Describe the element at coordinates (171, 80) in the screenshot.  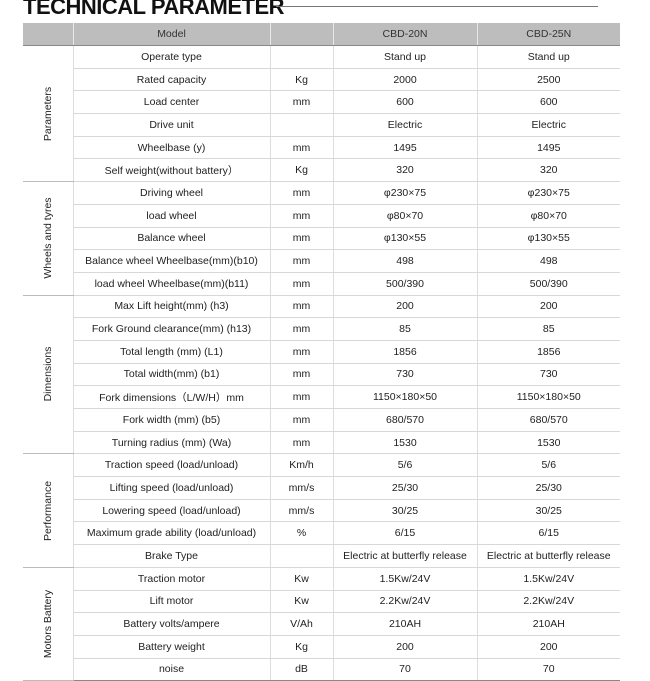
I see `param-name: Rated capacity` at that location.